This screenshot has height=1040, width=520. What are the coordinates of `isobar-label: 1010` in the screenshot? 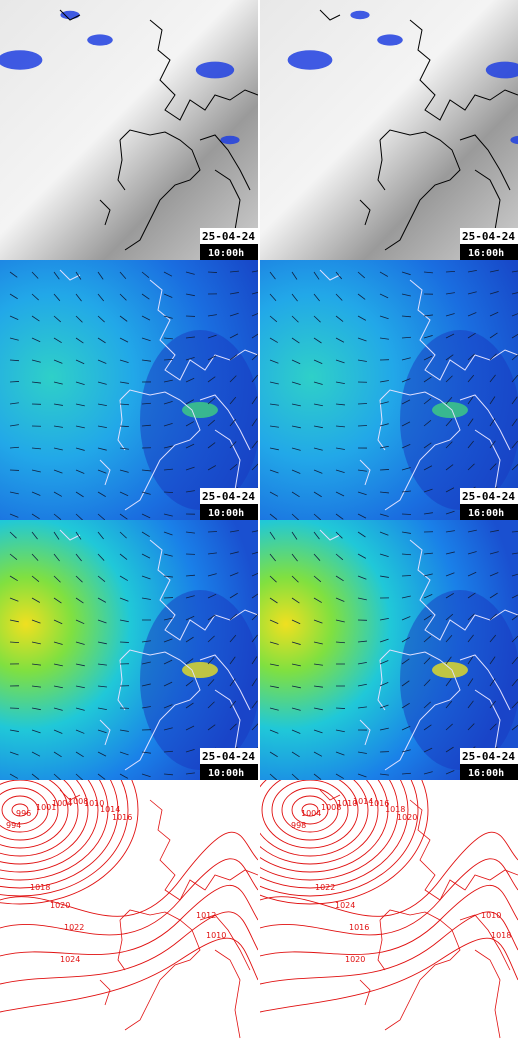 It's located at (94, 803).